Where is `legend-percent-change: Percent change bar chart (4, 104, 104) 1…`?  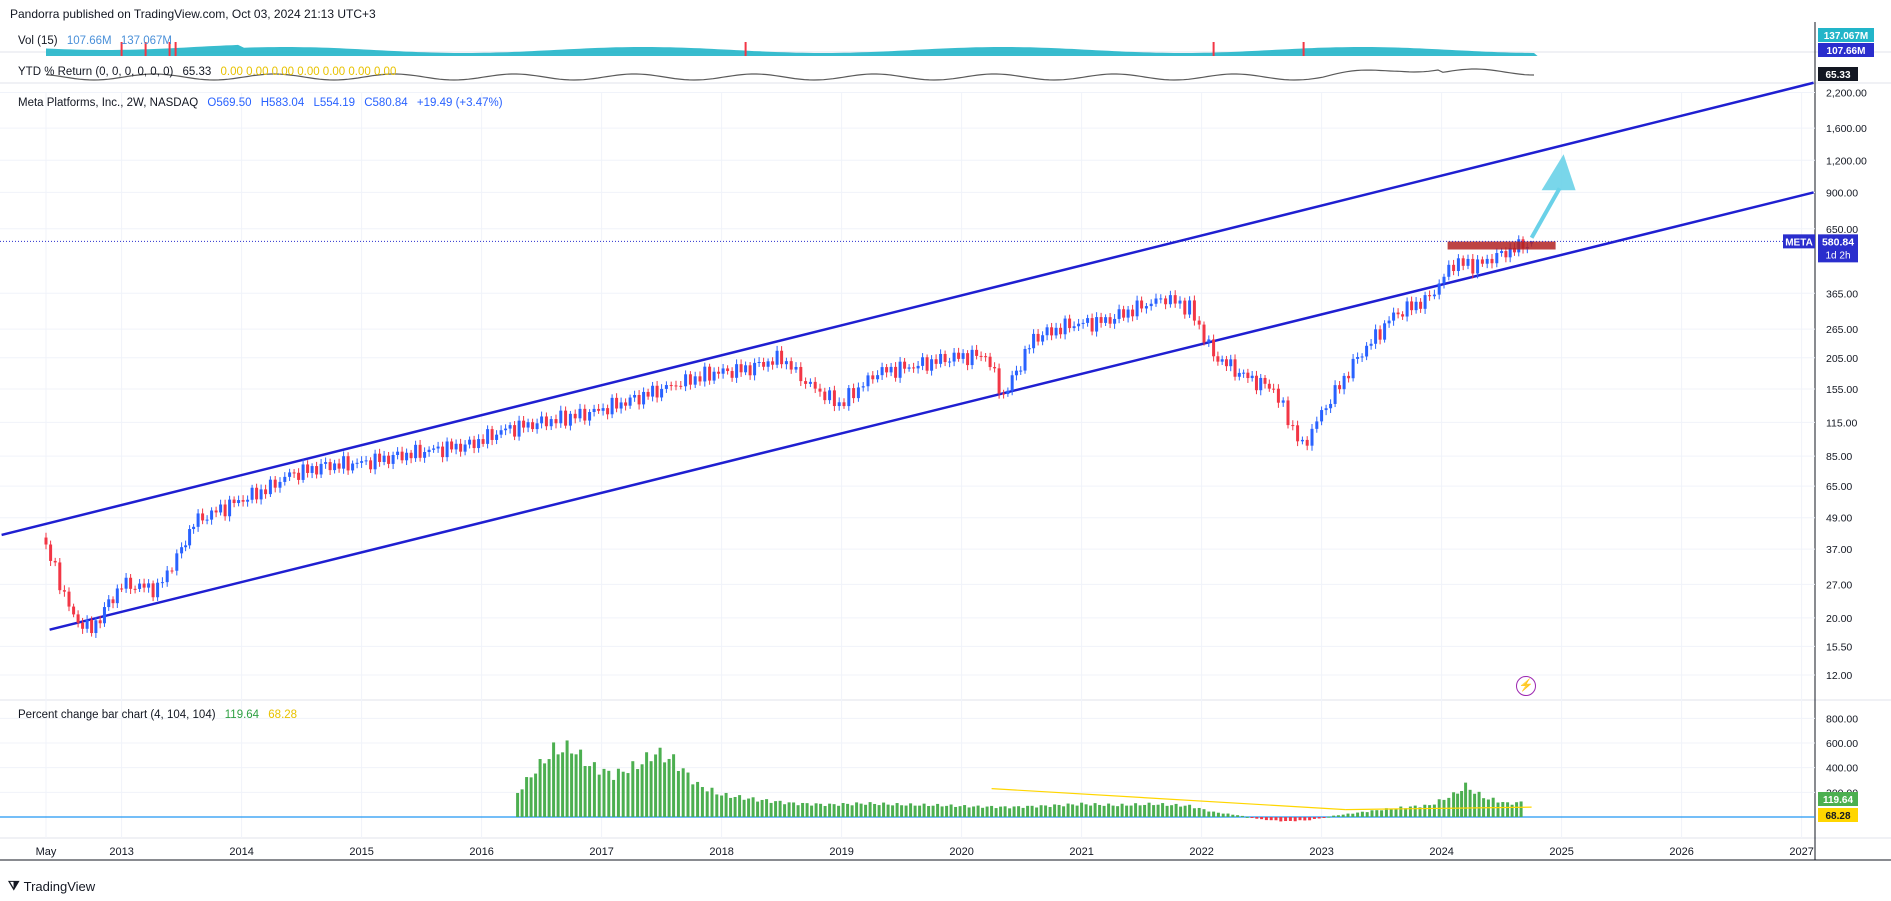
legend-percent-change: Percent change bar chart (4, 104, 104) 1… is located at coordinates (160, 715).